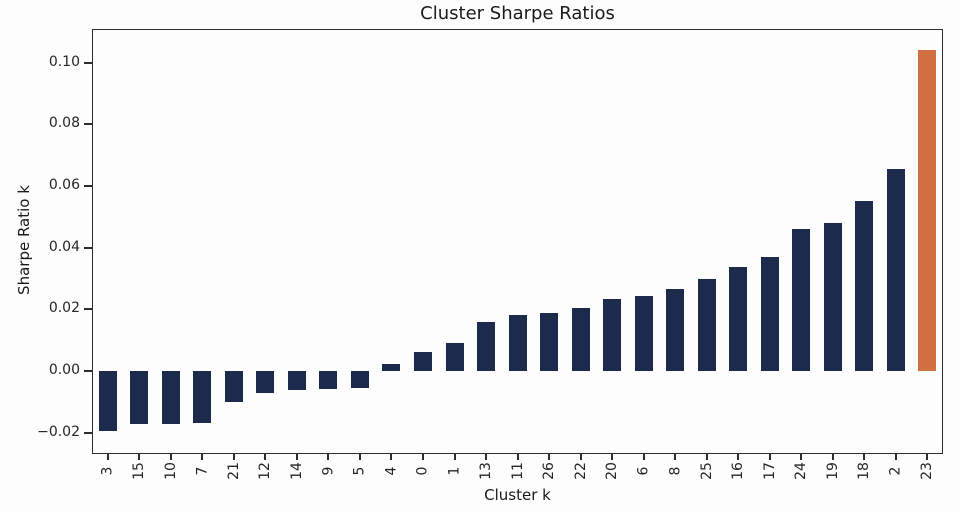  I want to click on y-tick-label: 0.08, so click(64, 123).